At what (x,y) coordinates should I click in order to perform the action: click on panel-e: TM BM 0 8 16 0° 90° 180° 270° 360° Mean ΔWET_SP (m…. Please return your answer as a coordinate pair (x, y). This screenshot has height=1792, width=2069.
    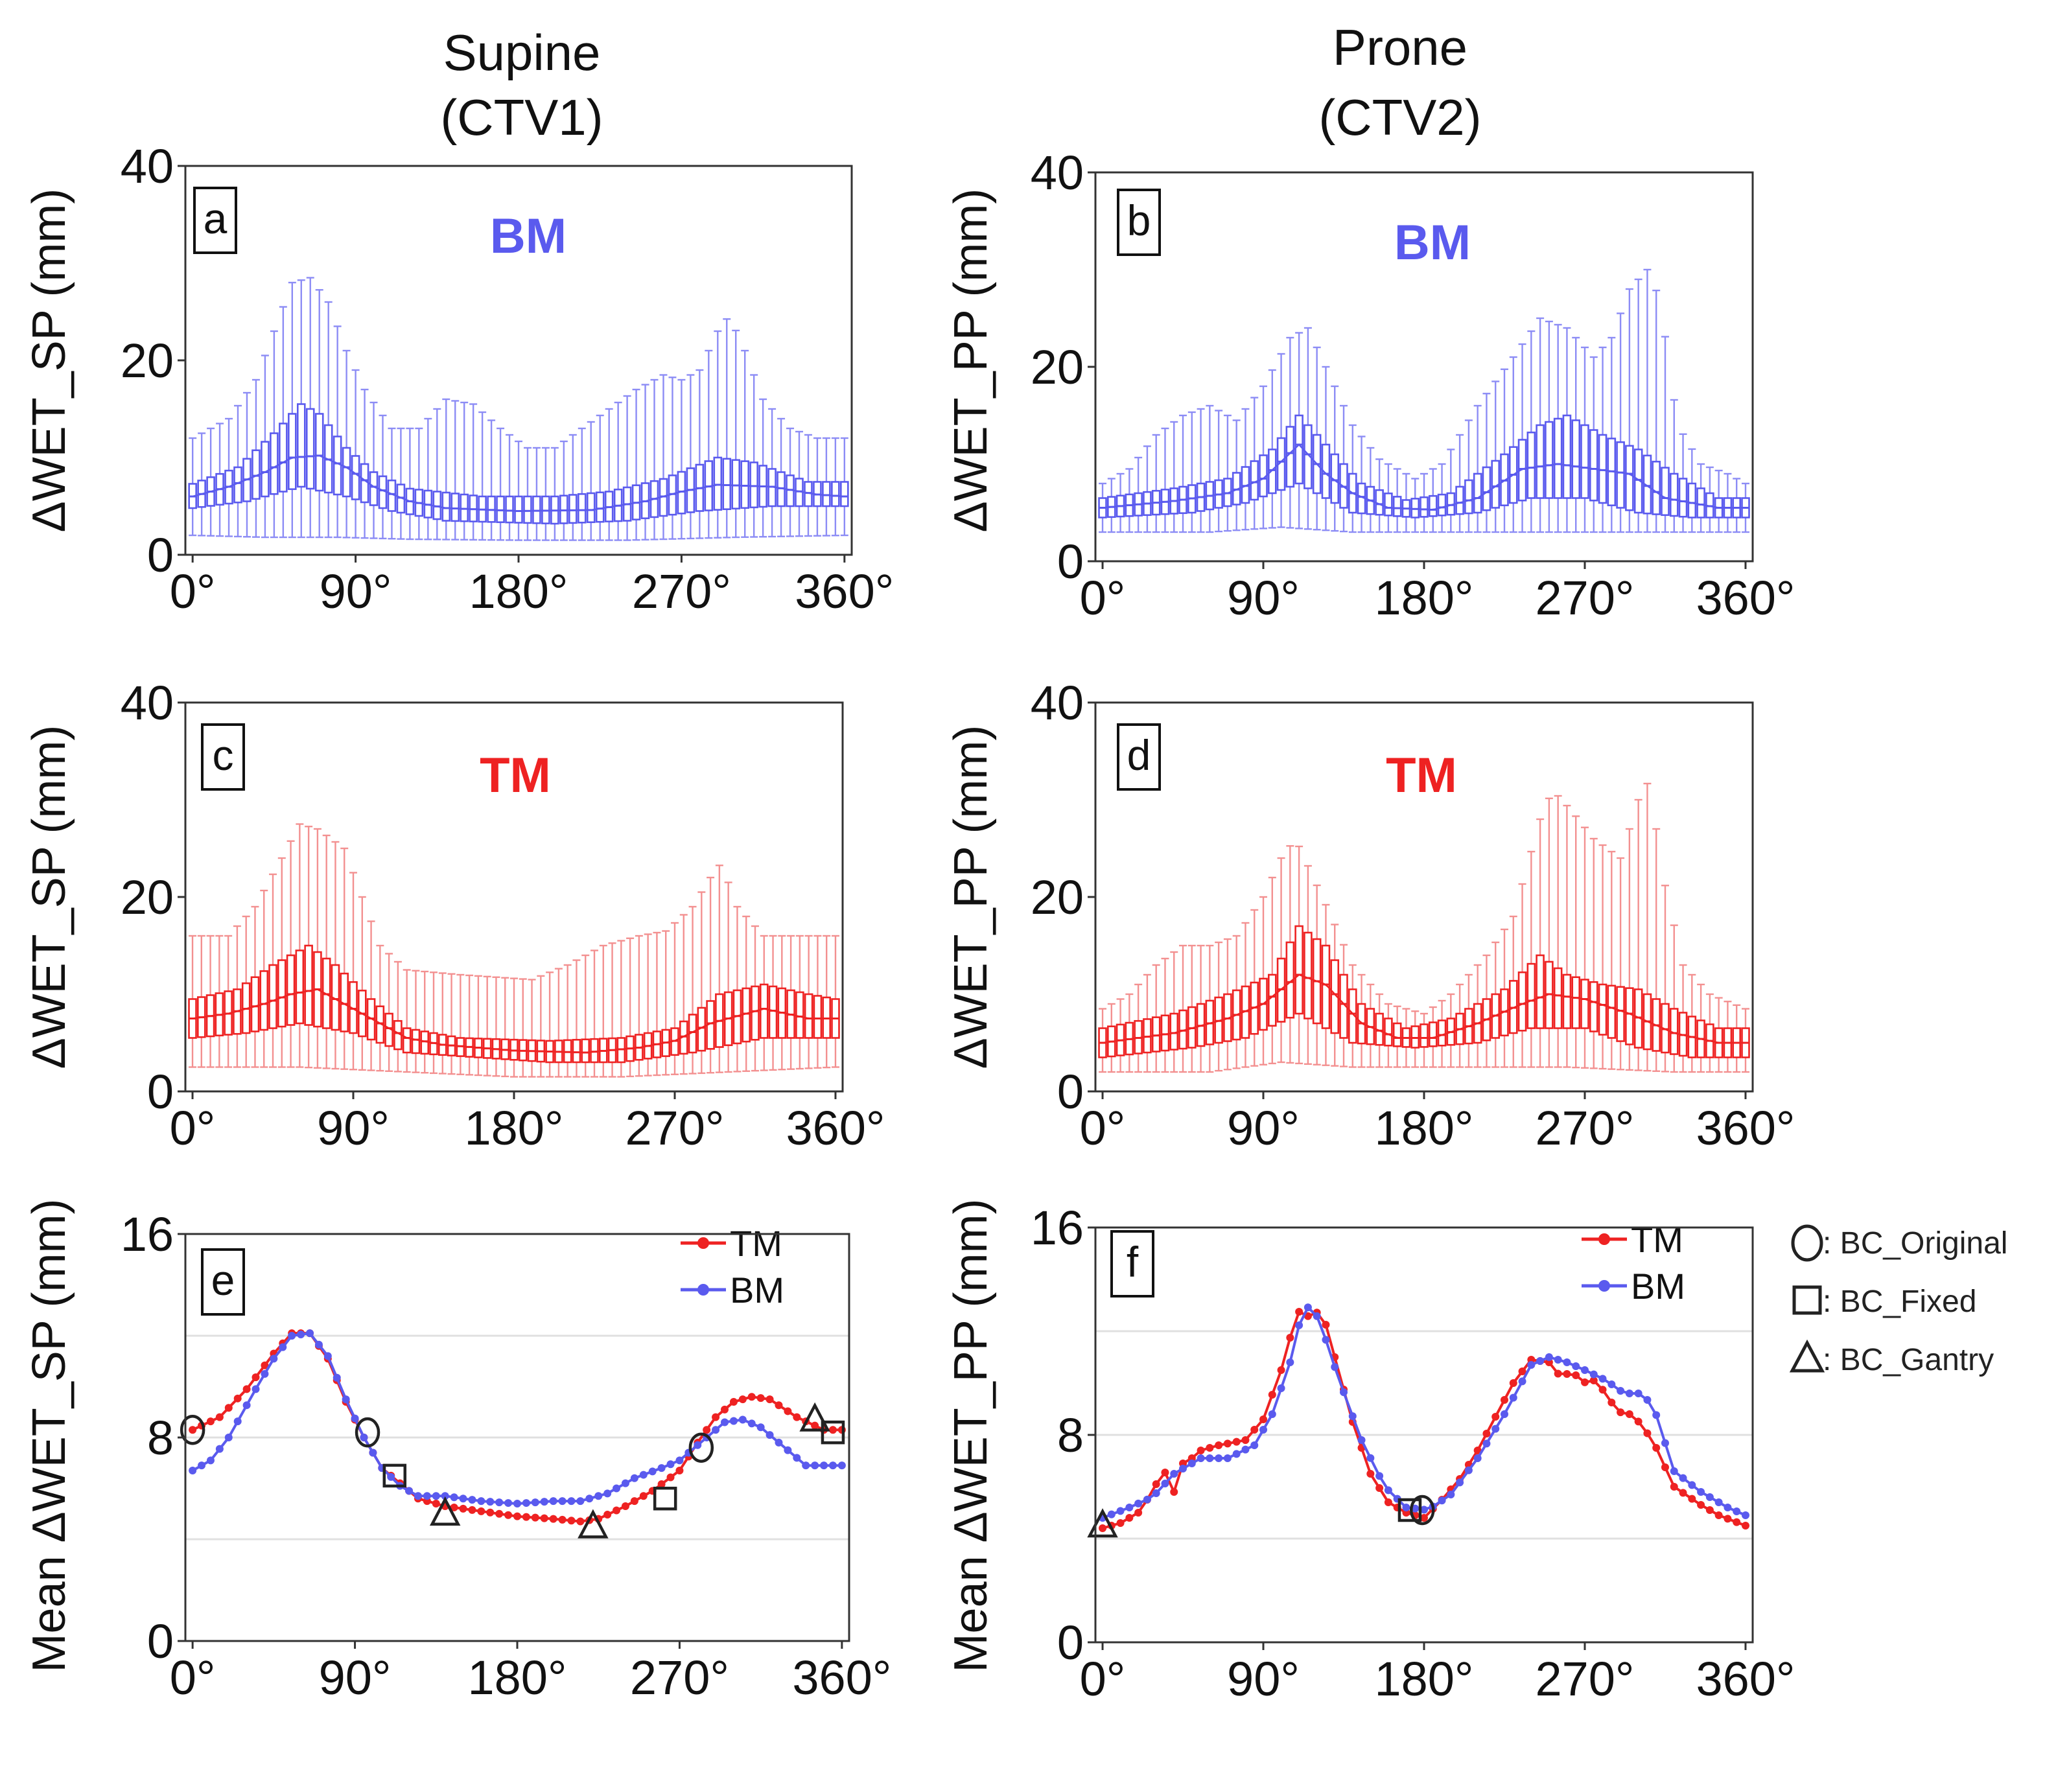
    Looking at the image, I should click on (457, 1452).